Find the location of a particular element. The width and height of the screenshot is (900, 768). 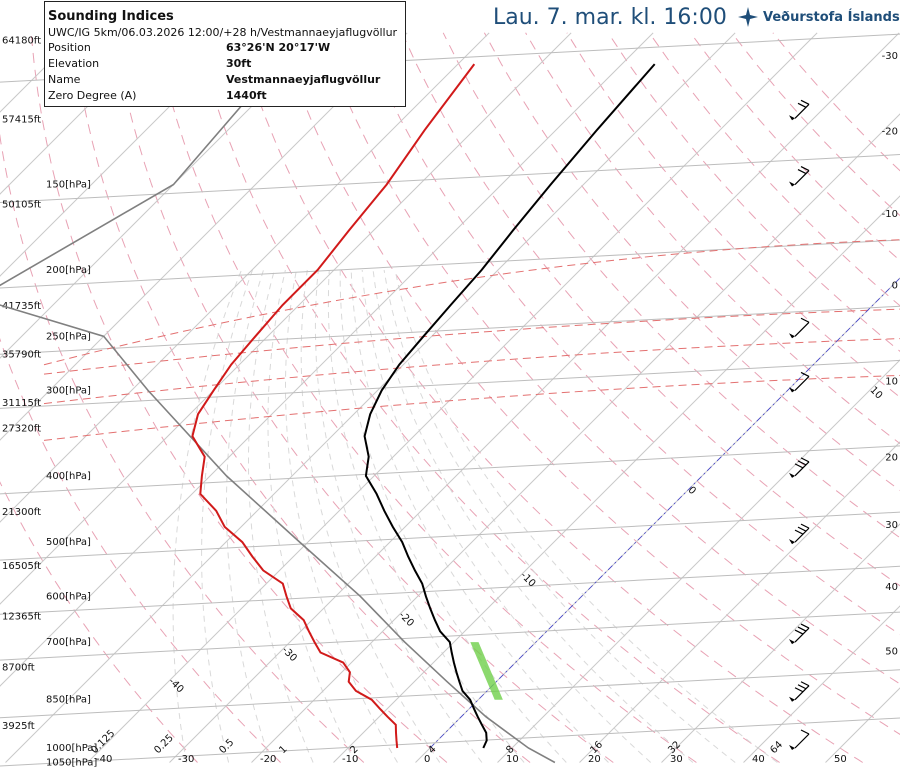

pressure-label: 200[hPa] is located at coordinates (68, 270).